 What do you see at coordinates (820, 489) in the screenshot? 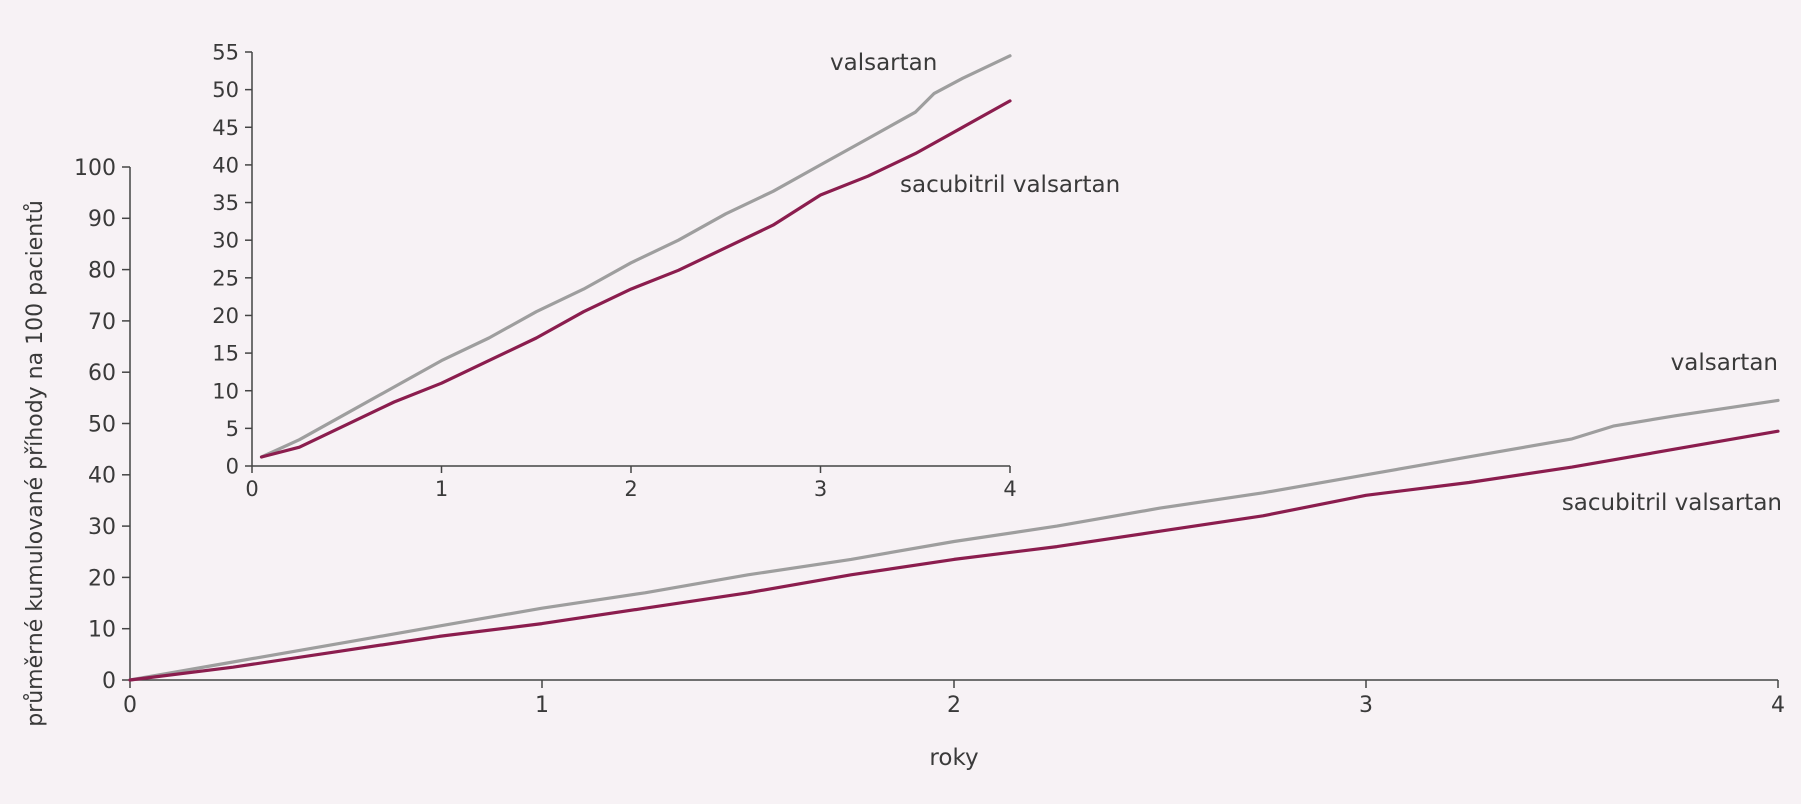
I see `inset-x-tick-label: 3` at bounding box center [820, 489].